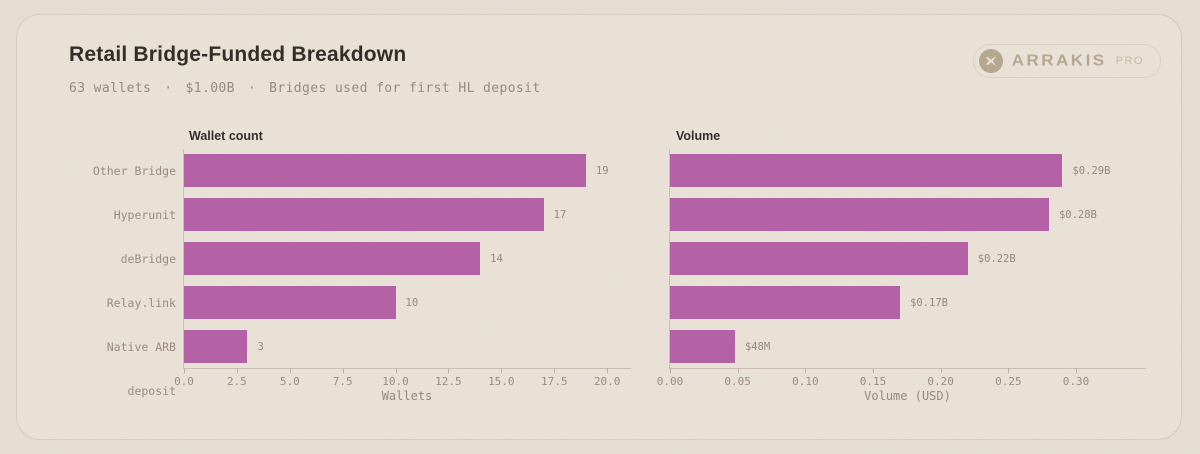 The image size is (1200, 454). What do you see at coordinates (342, 381) in the screenshot?
I see `x-tick-label: 7.5` at bounding box center [342, 381].